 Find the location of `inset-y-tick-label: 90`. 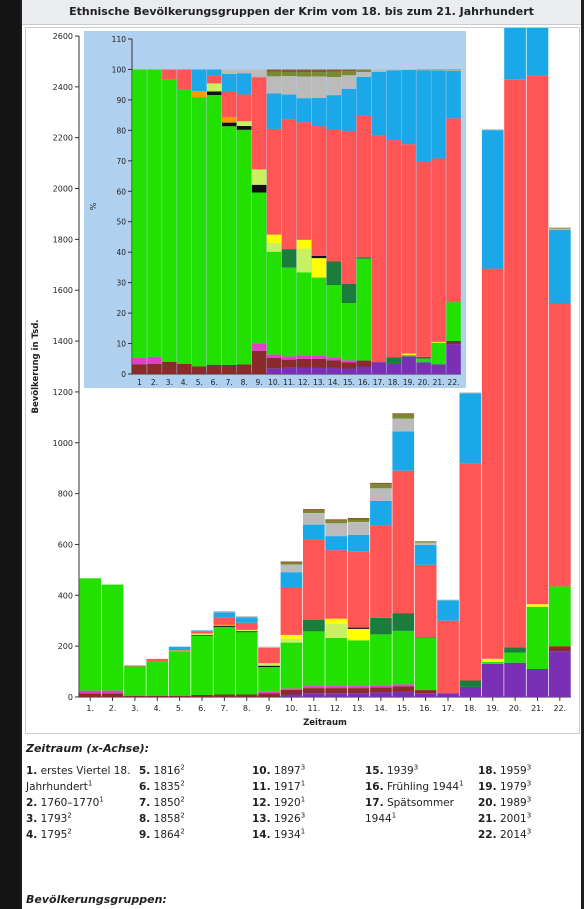

inset-y-tick-label: 90 is located at coordinates (121, 100).